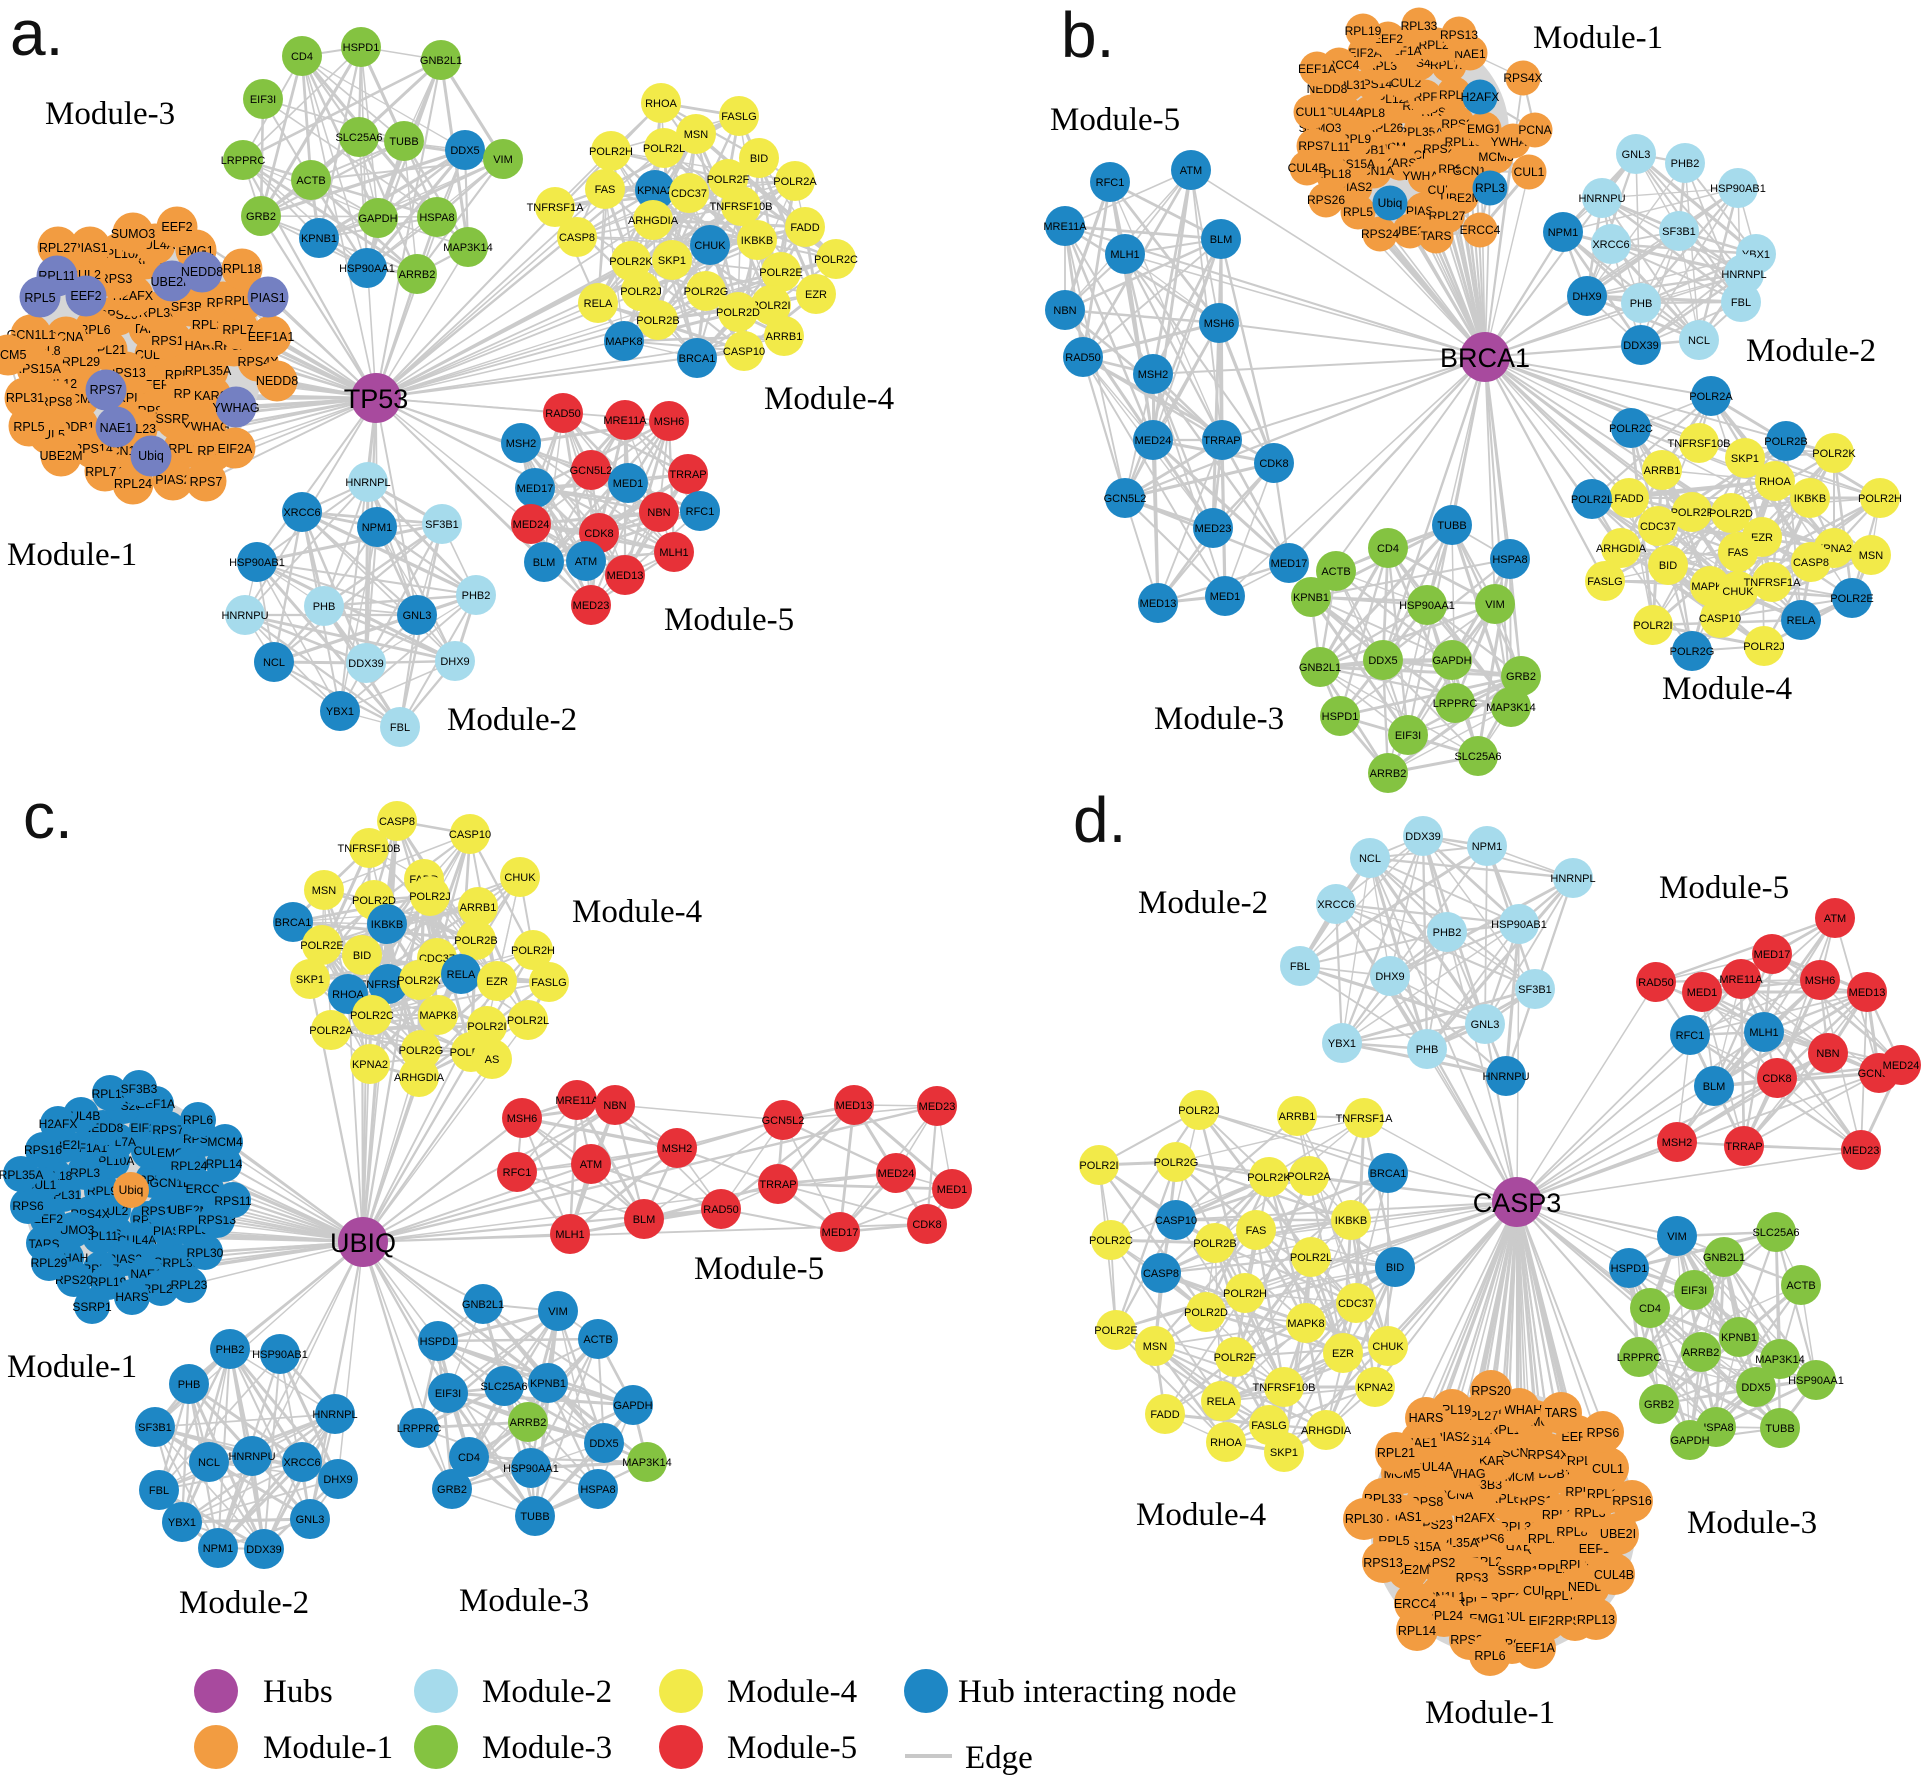 The width and height of the screenshot is (1923, 1775). What do you see at coordinates (1535, 990) in the screenshot?
I see `svg-text: SF3B1` at bounding box center [1535, 990].